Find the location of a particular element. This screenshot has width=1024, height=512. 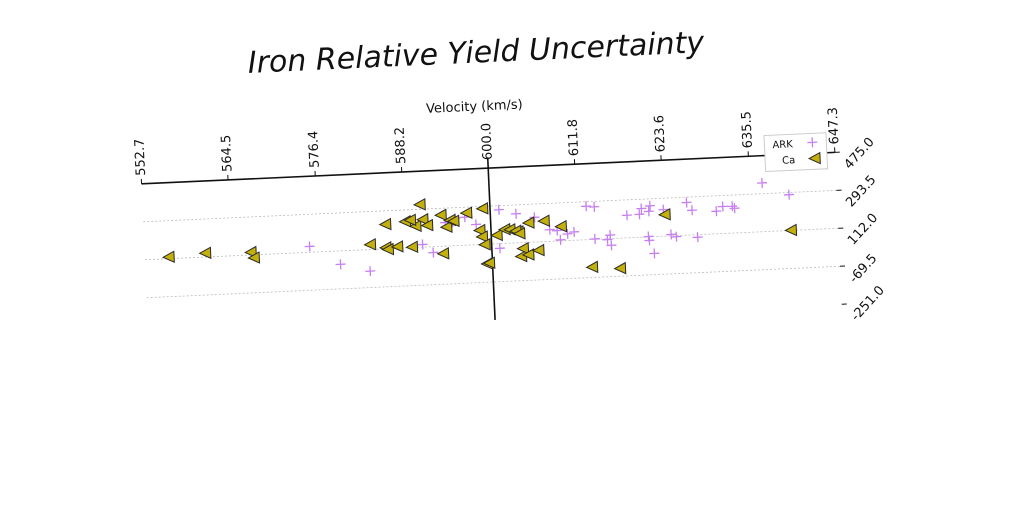

x-tick-label: 647.3 is located at coordinates (834, 126).